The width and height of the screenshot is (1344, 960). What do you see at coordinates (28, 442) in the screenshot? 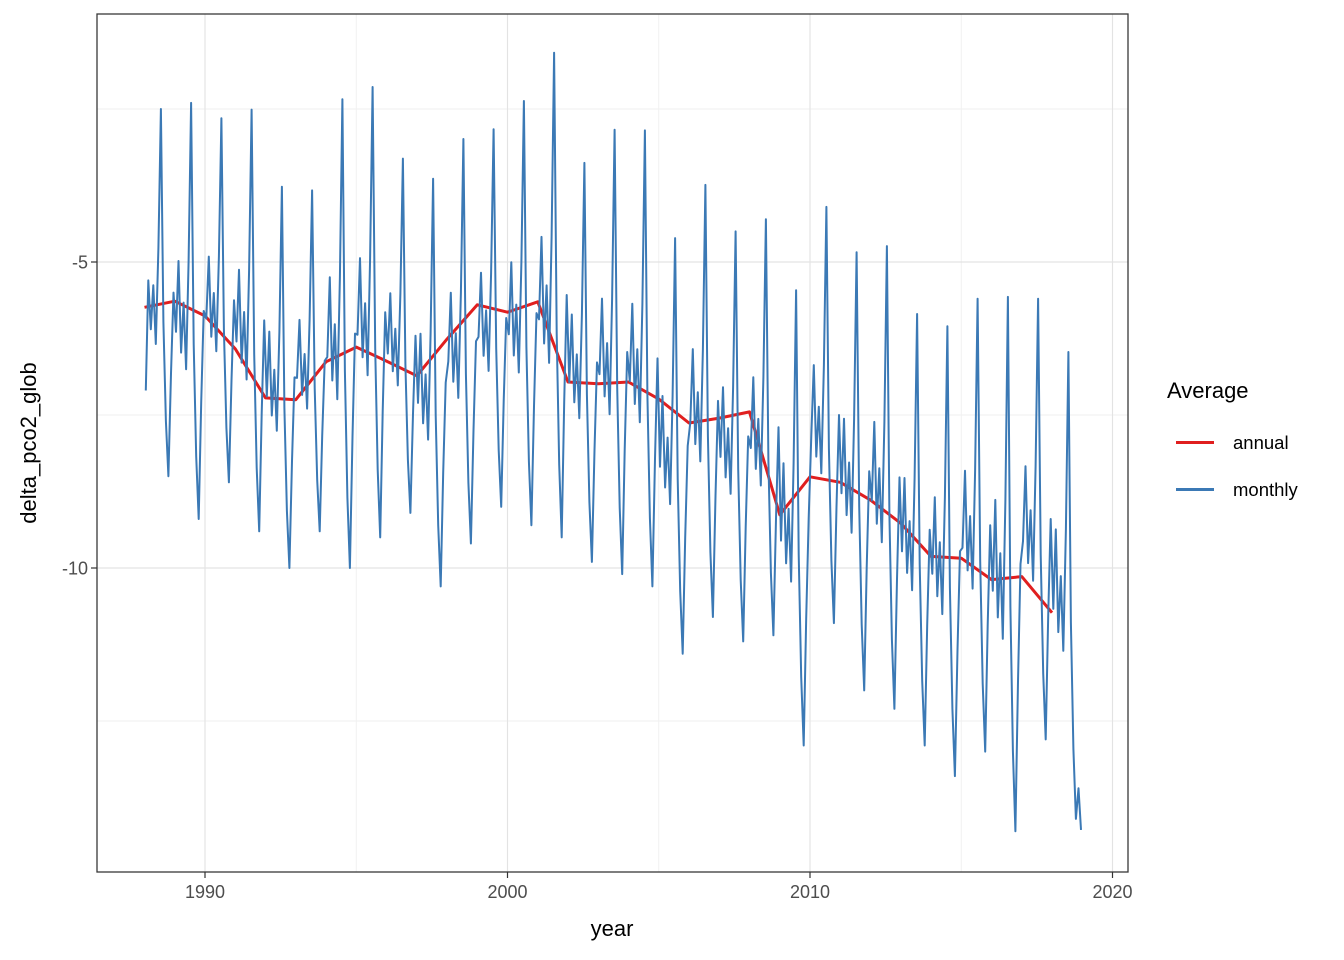
I see `y-axis-title: delta_pco2_glob` at bounding box center [28, 442].